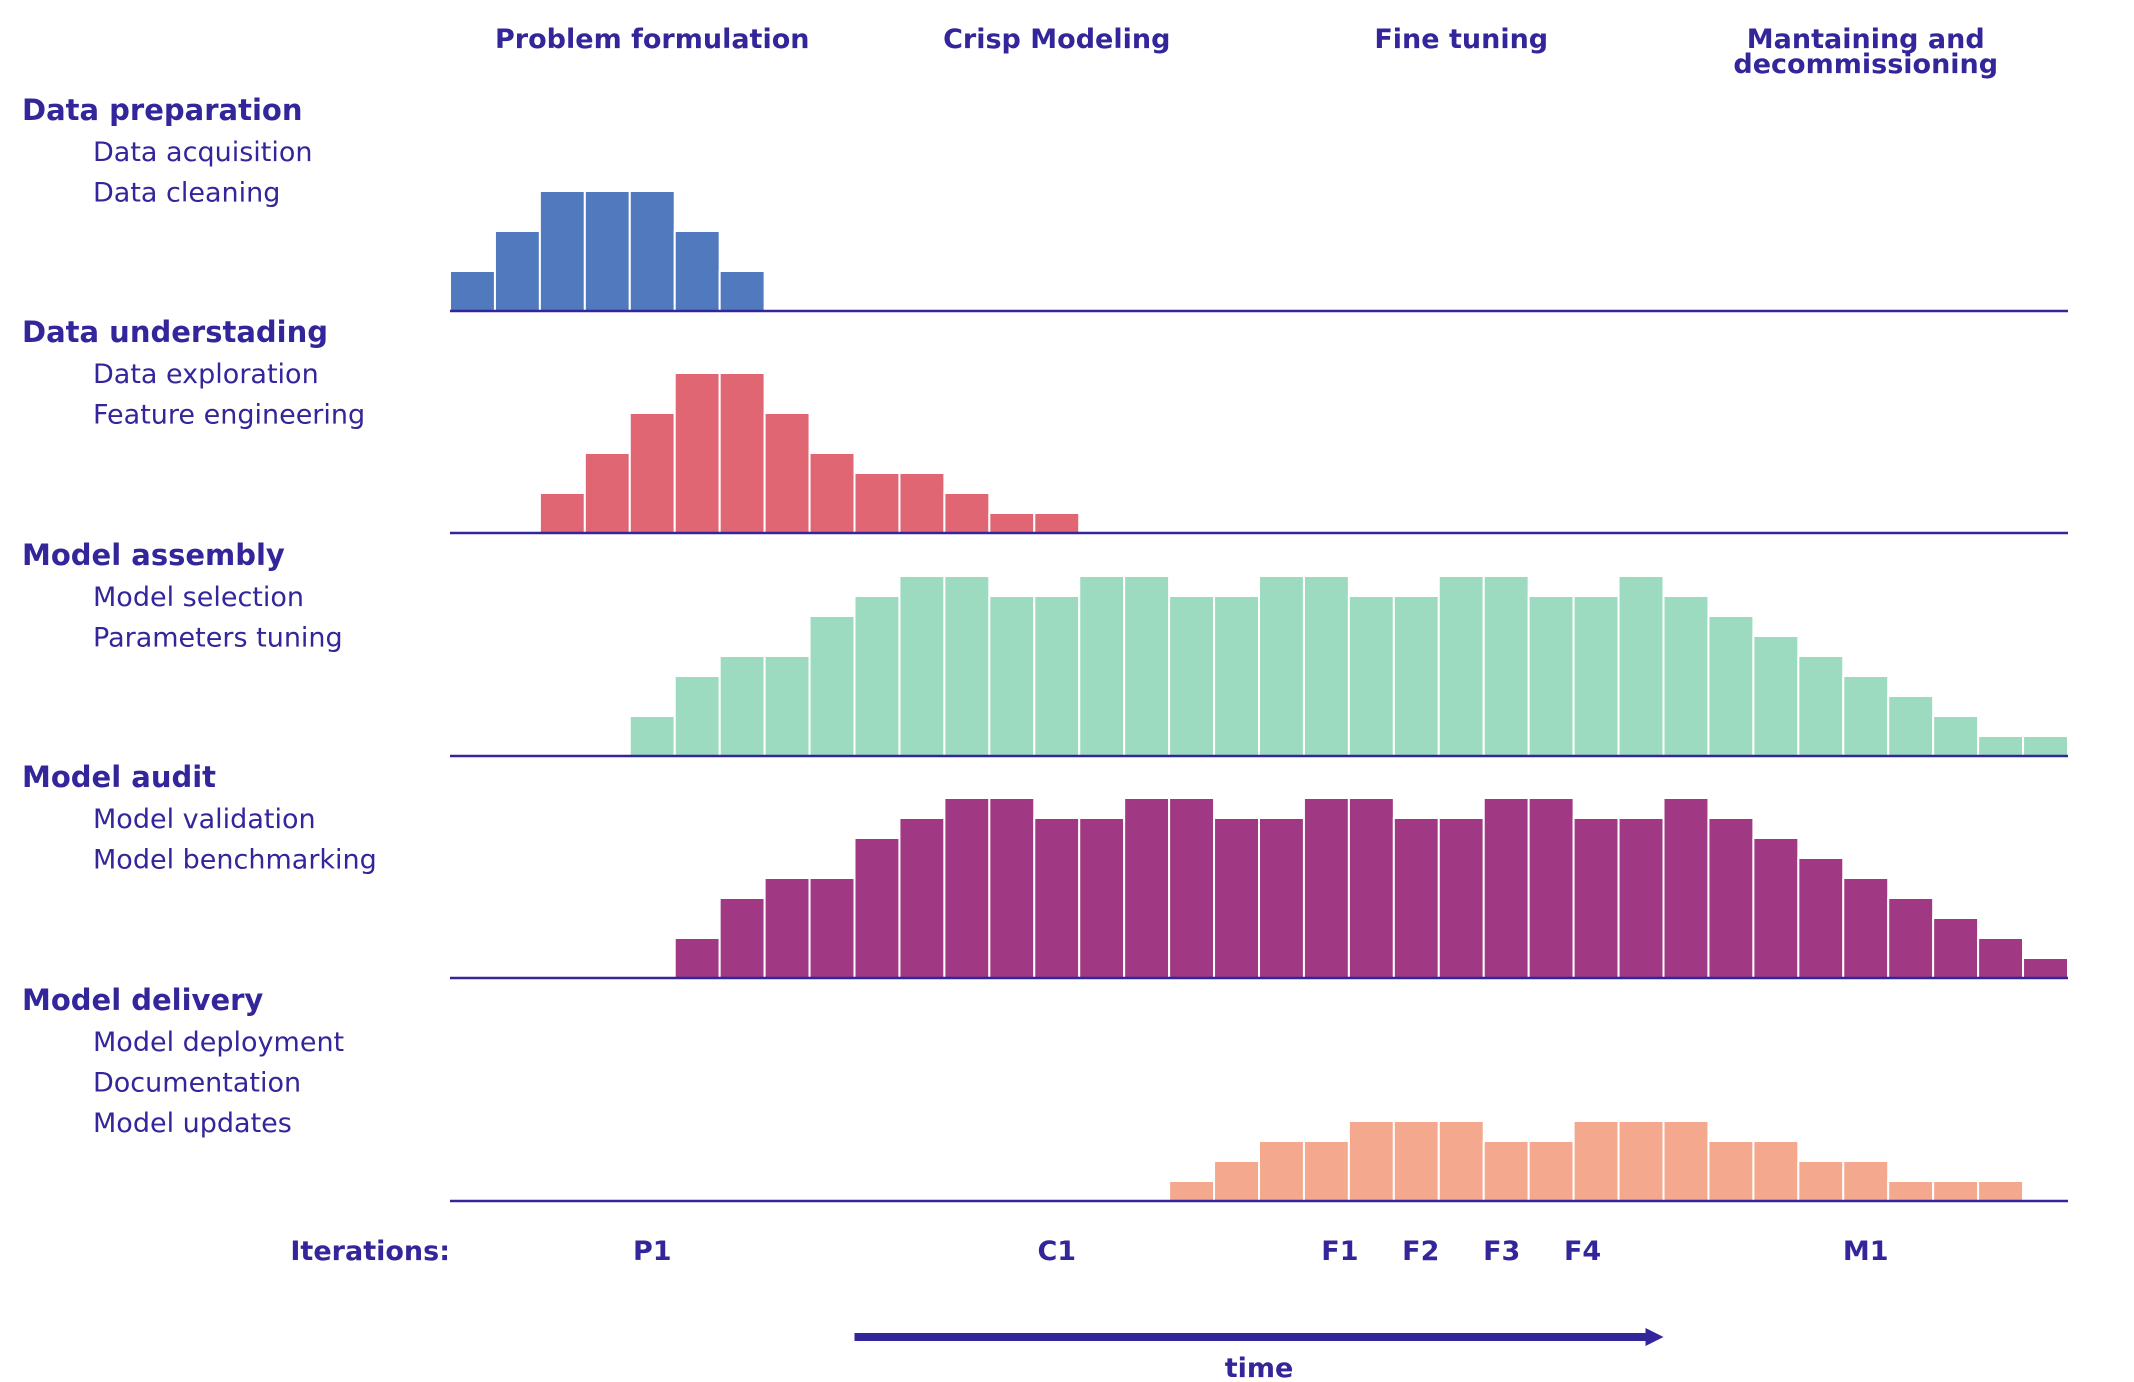  I want to click on task-label: Model updates, so click(192, 1123).